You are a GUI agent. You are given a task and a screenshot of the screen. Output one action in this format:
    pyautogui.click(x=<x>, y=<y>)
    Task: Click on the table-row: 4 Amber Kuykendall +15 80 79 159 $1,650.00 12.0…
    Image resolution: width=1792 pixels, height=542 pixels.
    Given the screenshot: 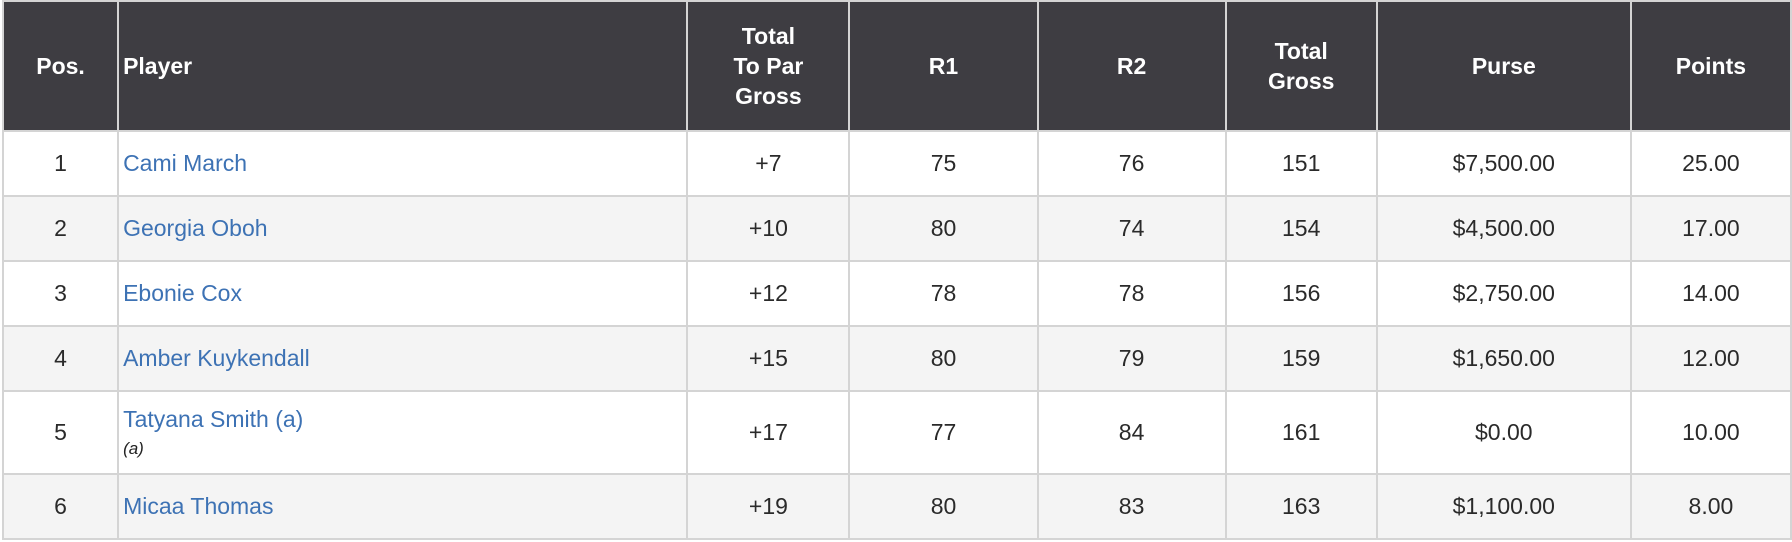 What is the action you would take?
    pyautogui.click(x=896, y=358)
    